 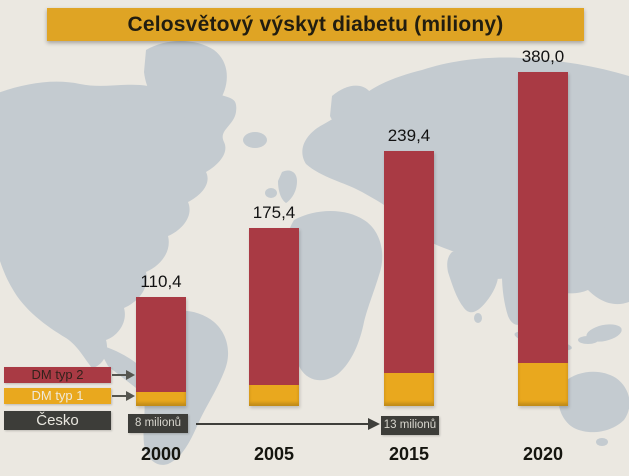 What do you see at coordinates (543, 56) in the screenshot?
I see `bar-value-label-2020: 380,0` at bounding box center [543, 56].